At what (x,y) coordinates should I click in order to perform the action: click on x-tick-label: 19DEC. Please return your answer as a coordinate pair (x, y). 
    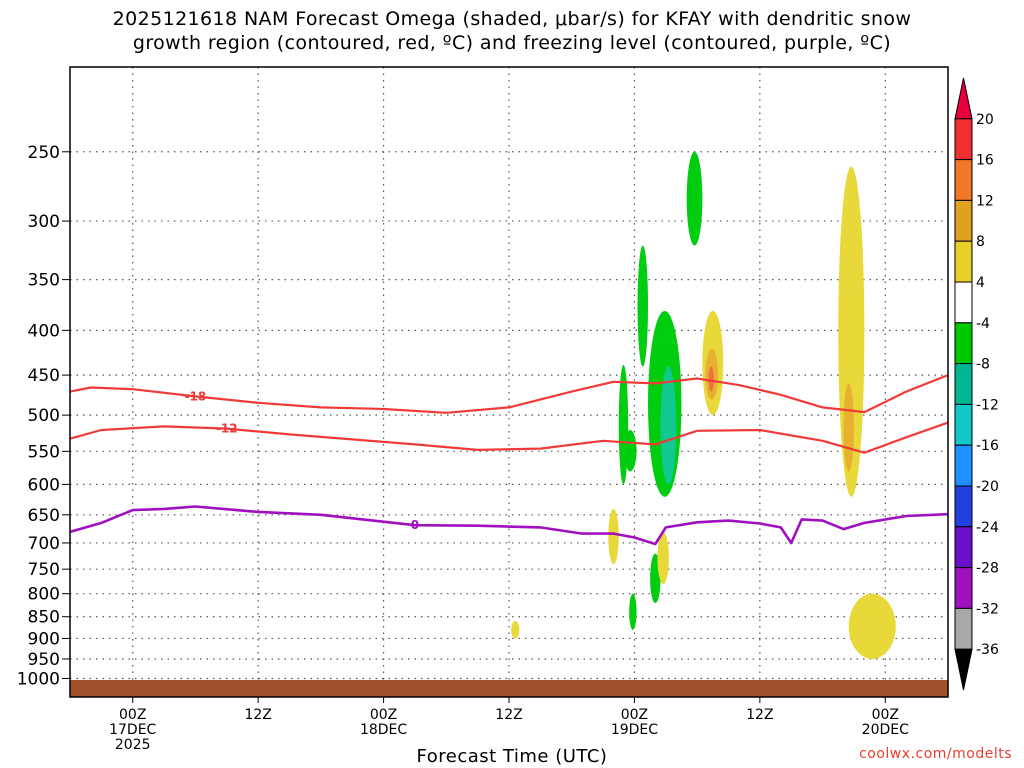
    Looking at the image, I should click on (634, 730).